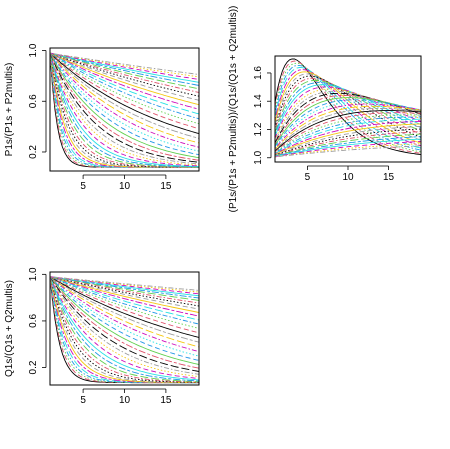 The image size is (450, 449). What do you see at coordinates (258, 73) in the screenshot?
I see `y-tick-label: 1.6` at bounding box center [258, 73].